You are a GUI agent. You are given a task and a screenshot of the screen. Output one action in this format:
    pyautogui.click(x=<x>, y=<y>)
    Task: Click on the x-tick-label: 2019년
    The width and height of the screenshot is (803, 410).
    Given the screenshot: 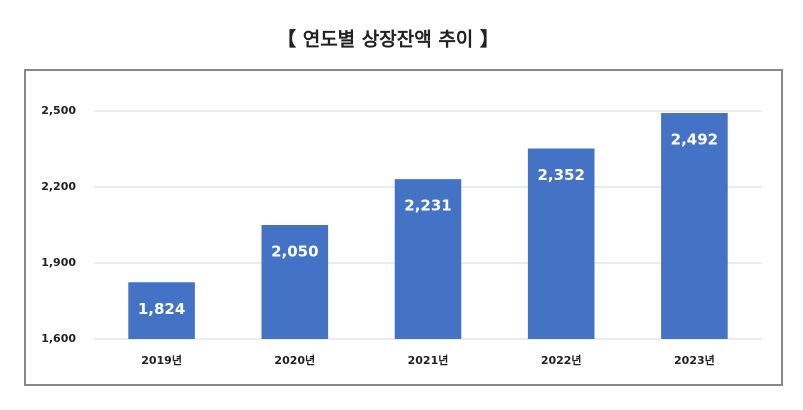 What is the action you would take?
    pyautogui.click(x=161, y=360)
    